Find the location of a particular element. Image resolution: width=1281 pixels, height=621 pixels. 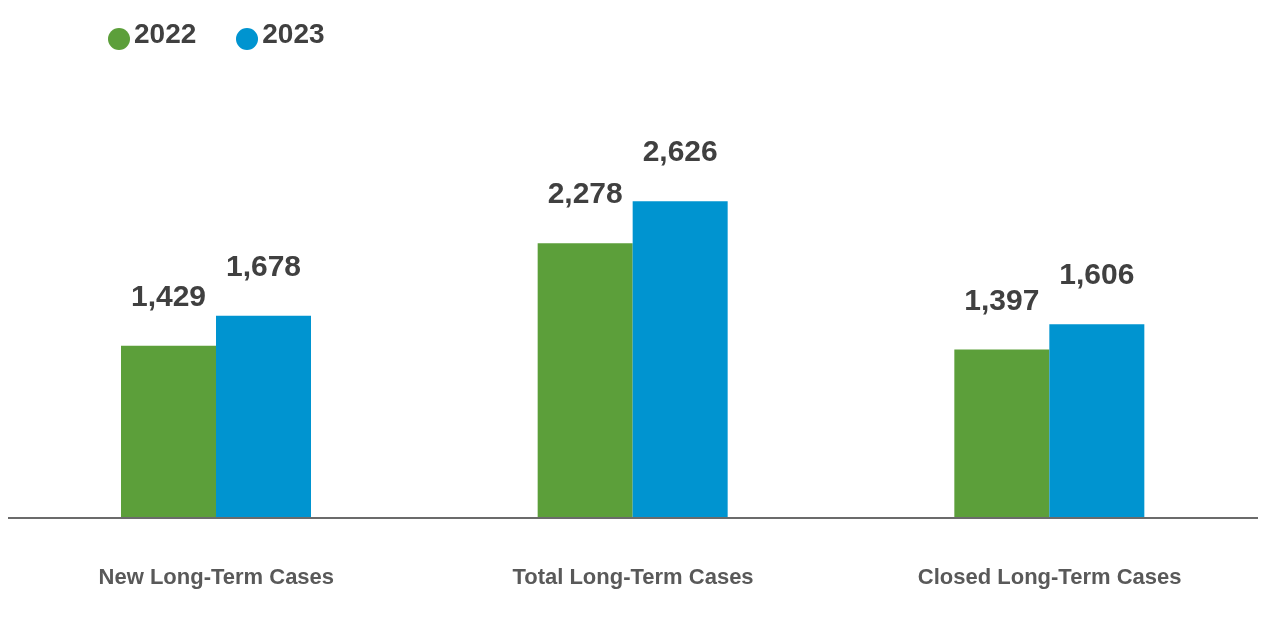

data-label: 2,626 is located at coordinates (680, 151).